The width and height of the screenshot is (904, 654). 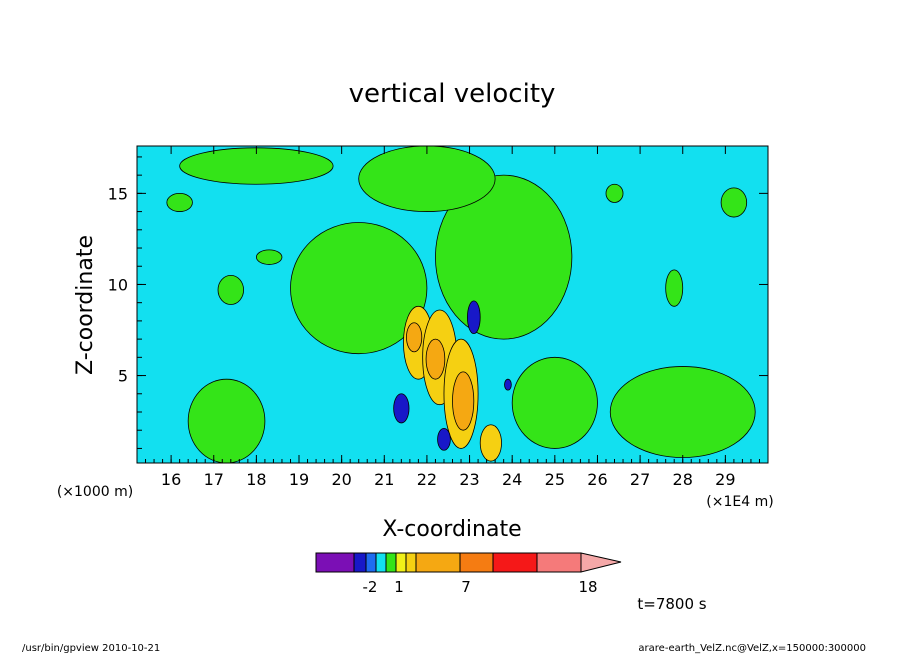 What do you see at coordinates (85, 305) in the screenshot?
I see `y-axis-label: Z-coordinate` at bounding box center [85, 305].